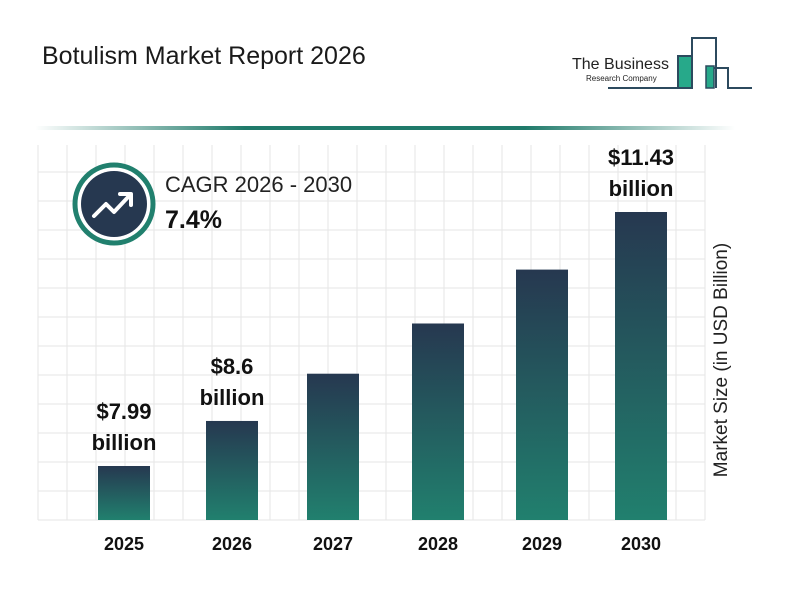 The image size is (800, 600). Describe the element at coordinates (438, 544) in the screenshot. I see `x-tick-label: 2028` at that location.